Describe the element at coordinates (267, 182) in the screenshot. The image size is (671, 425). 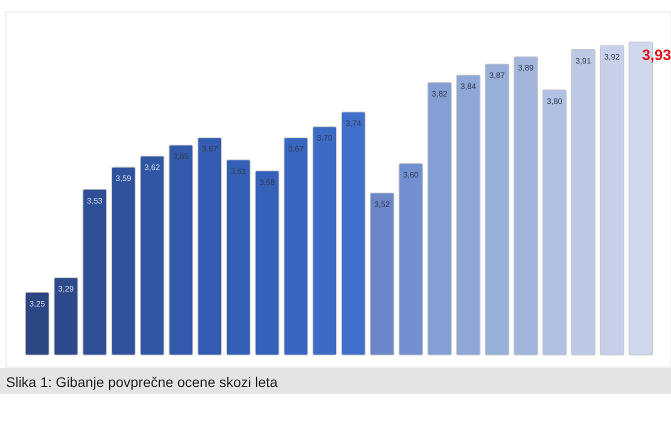
I see `data-label: 3,58` at that location.